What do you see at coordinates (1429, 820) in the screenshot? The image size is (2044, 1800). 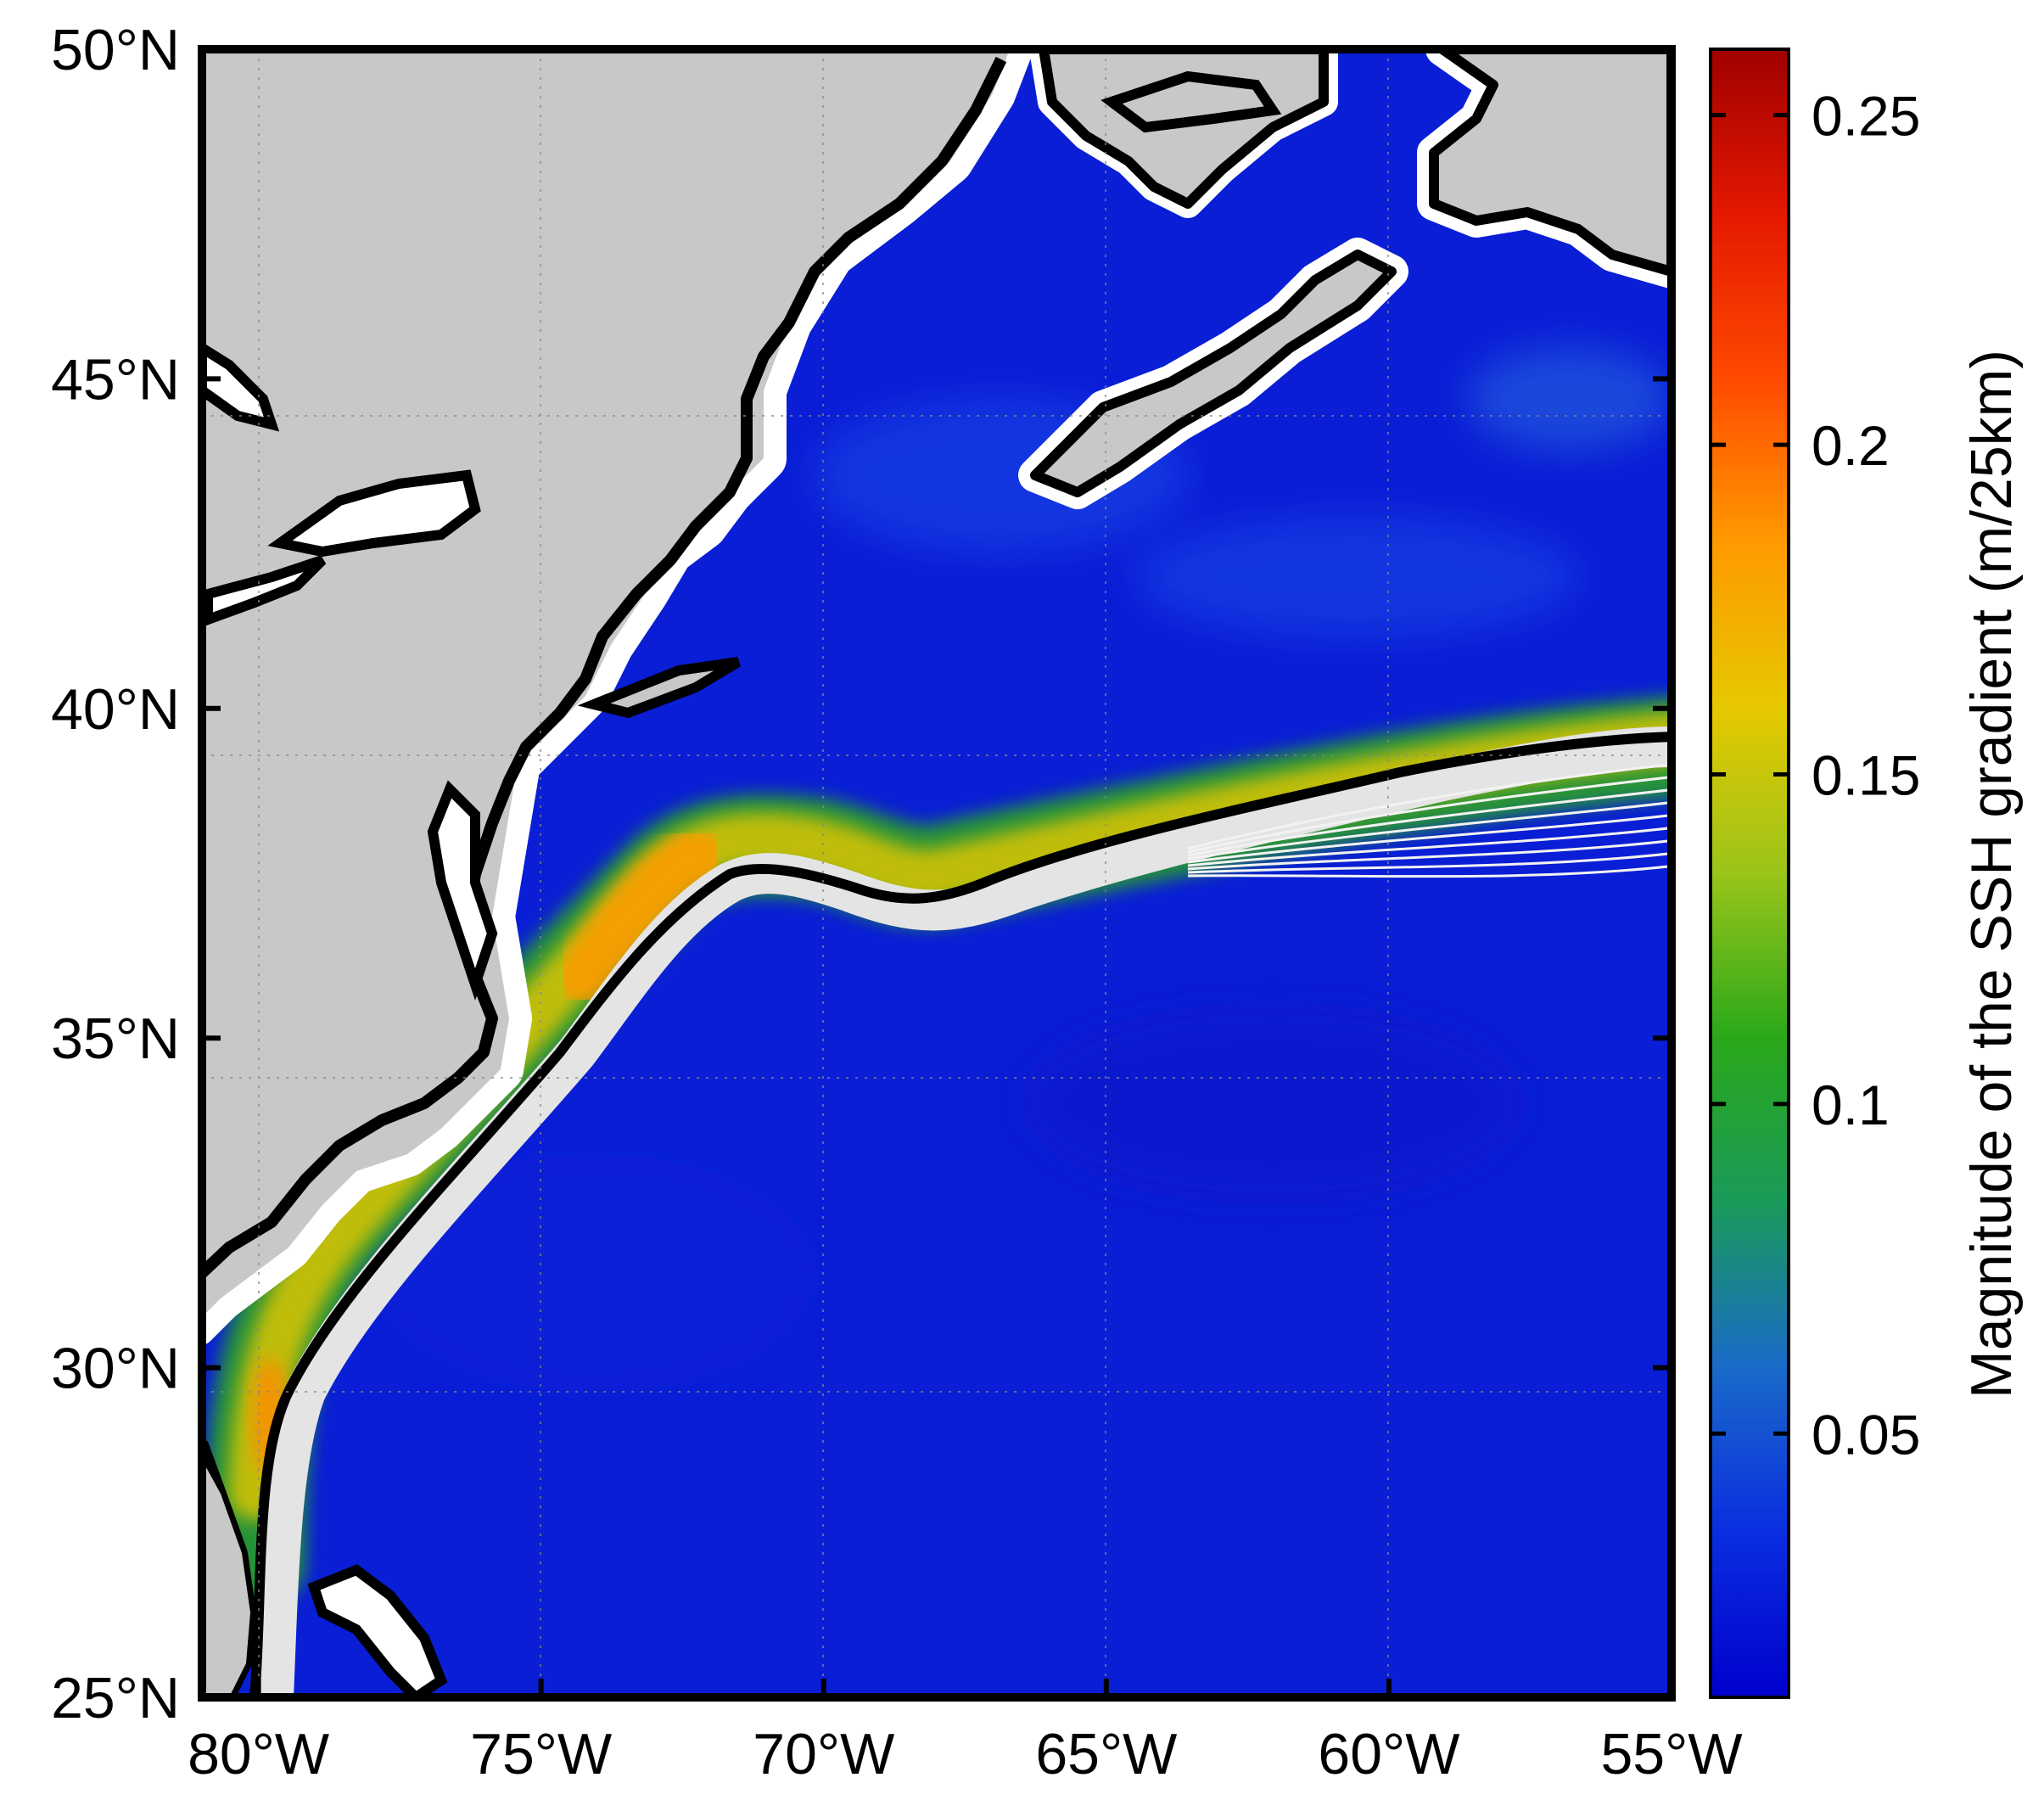 I see `gulf-stream-path-fan` at bounding box center [1429, 820].